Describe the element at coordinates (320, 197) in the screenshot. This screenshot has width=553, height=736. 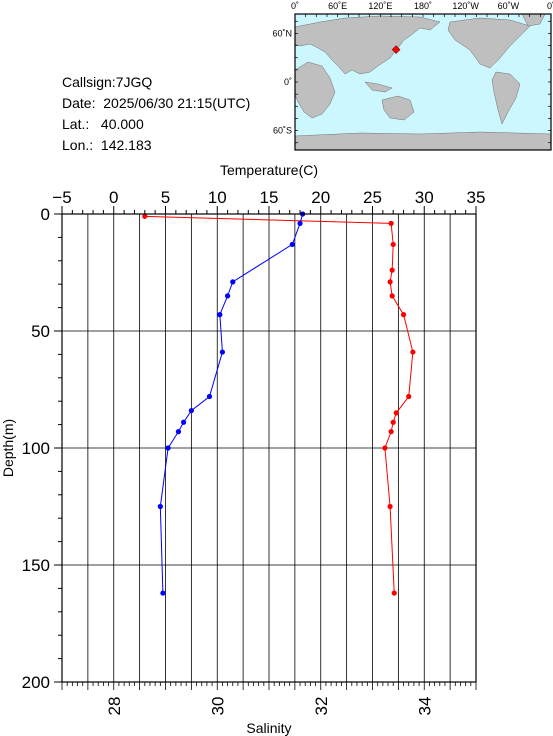
I see `temperature-tick-label: 20` at that location.